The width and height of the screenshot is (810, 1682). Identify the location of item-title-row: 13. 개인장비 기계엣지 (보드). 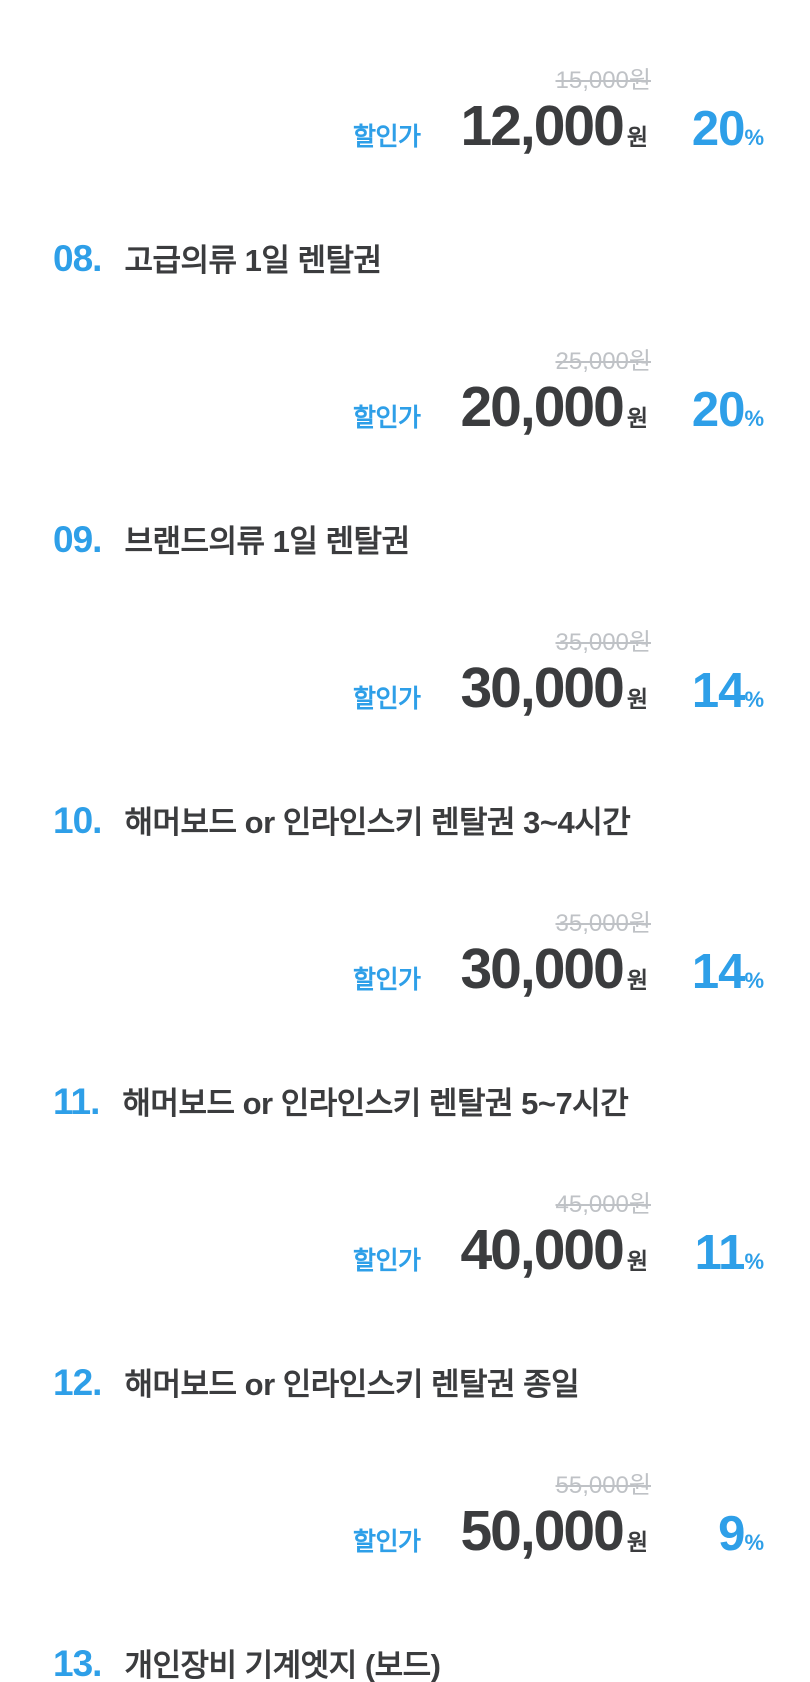
(431, 1663).